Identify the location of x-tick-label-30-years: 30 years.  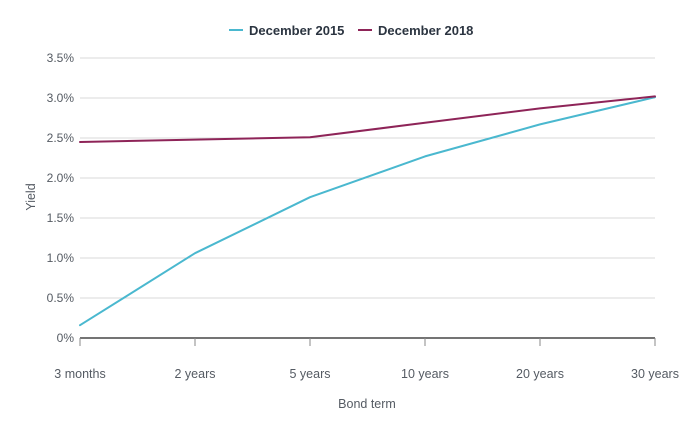
(655, 374).